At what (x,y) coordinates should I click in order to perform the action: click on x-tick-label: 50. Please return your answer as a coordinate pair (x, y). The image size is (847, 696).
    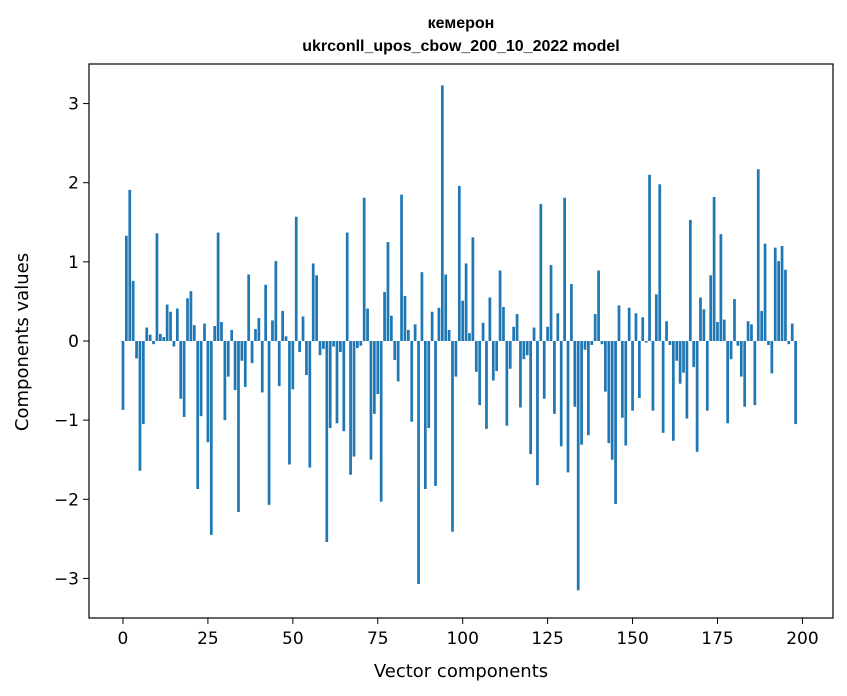
    Looking at the image, I should click on (293, 639).